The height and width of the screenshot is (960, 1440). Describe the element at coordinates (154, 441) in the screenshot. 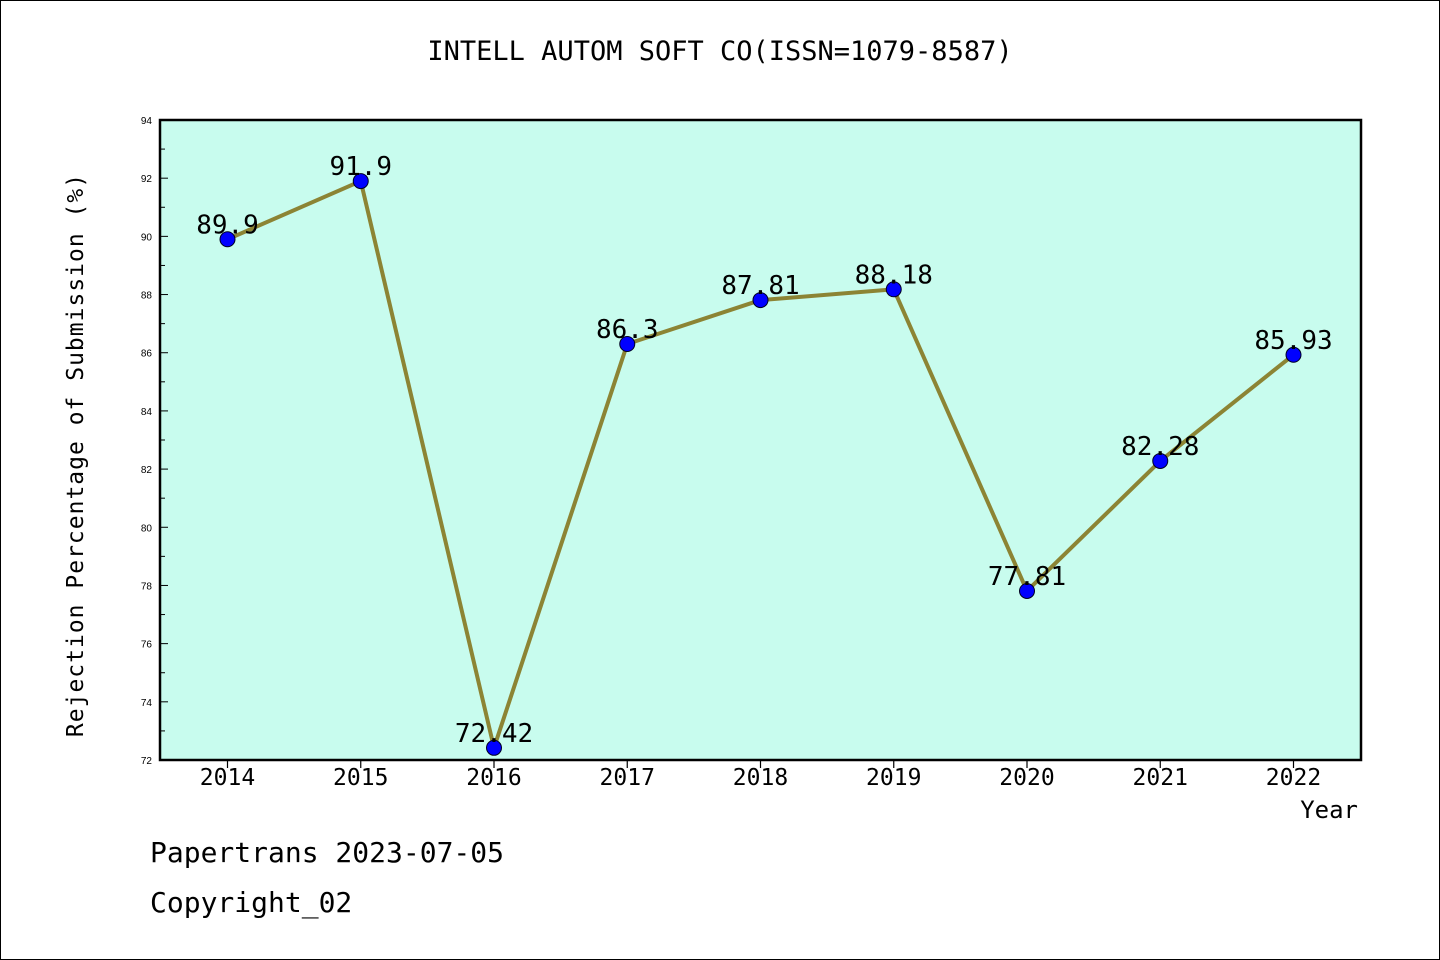

I see `y-axis: 72 74 76 78 80 82 84 86 88 90 92 94` at that location.